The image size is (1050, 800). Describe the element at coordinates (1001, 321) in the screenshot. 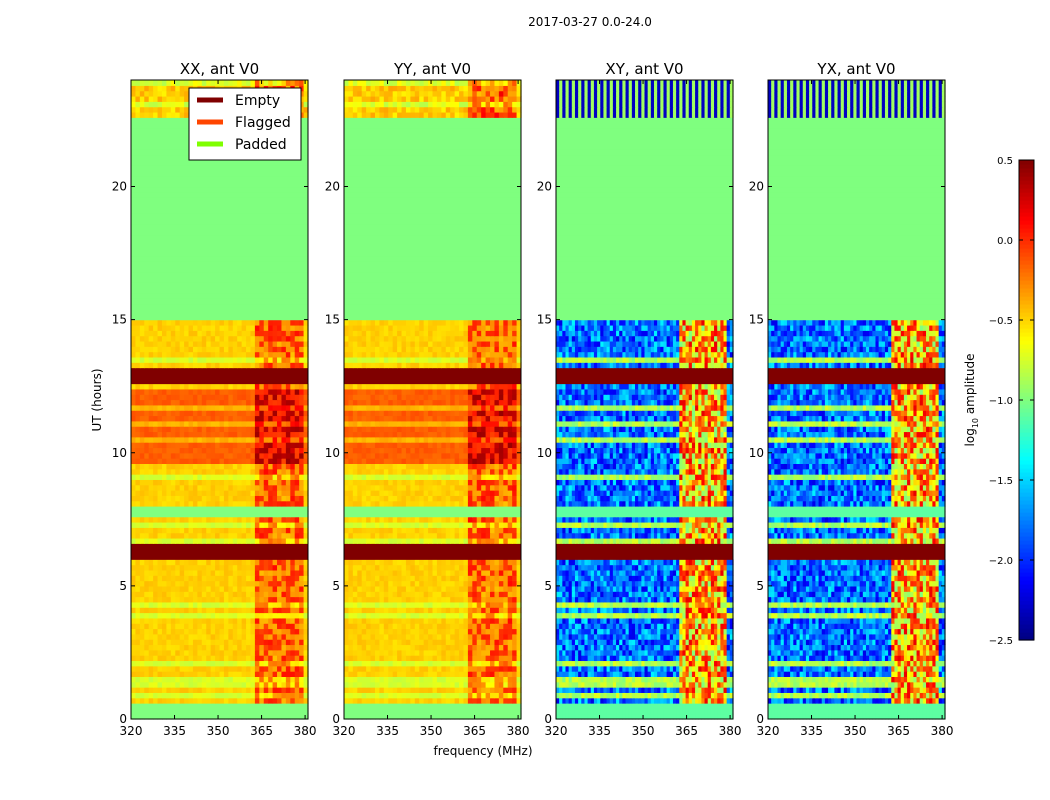

I see `colorbar-tick-label: −0.5` at that location.